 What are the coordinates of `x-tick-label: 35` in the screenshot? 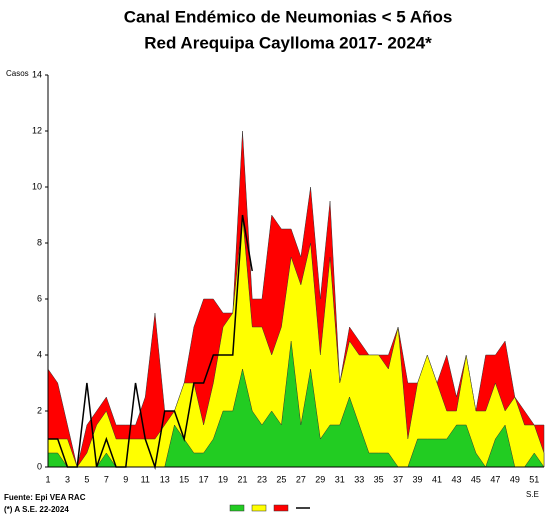 It's located at (379, 479).